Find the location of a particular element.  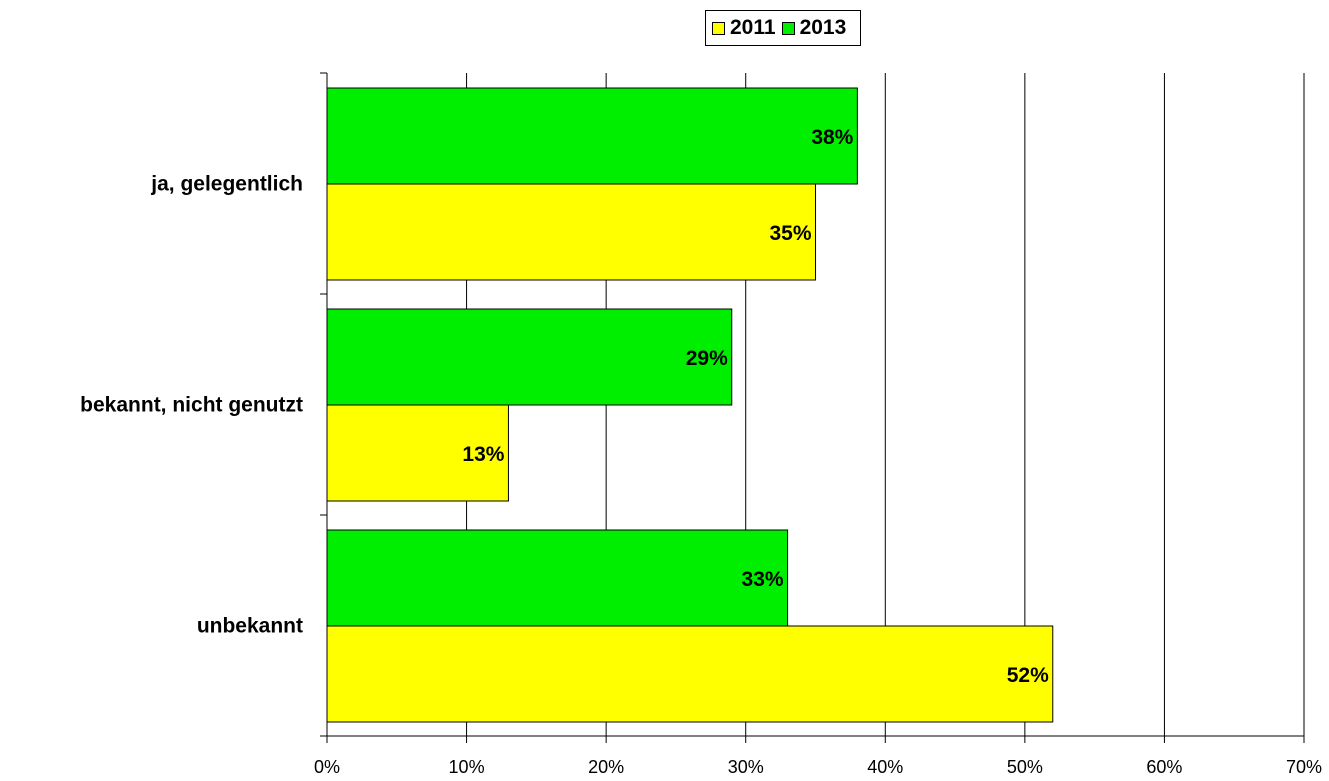

data-label-2013-2: 33% is located at coordinates (763, 579).